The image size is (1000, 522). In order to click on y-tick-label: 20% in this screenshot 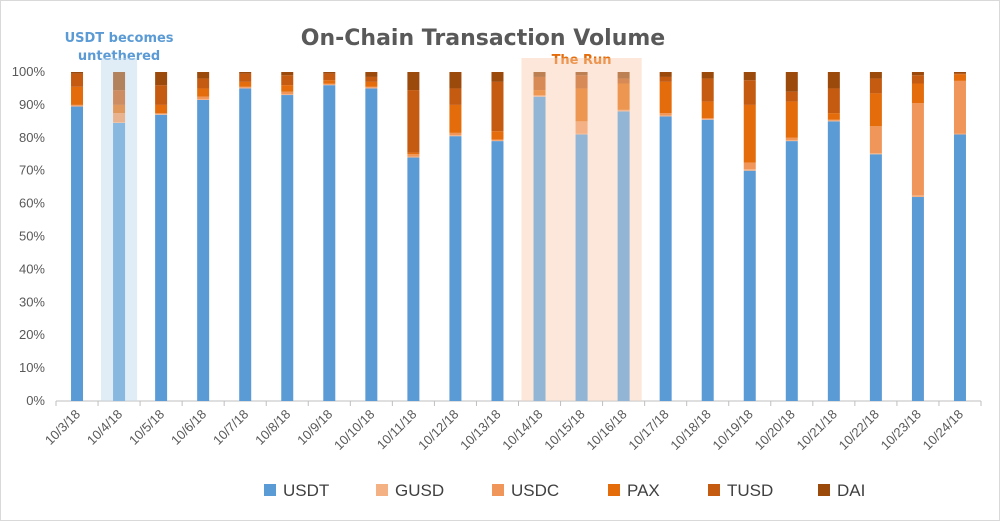, I will do `click(32, 334)`.